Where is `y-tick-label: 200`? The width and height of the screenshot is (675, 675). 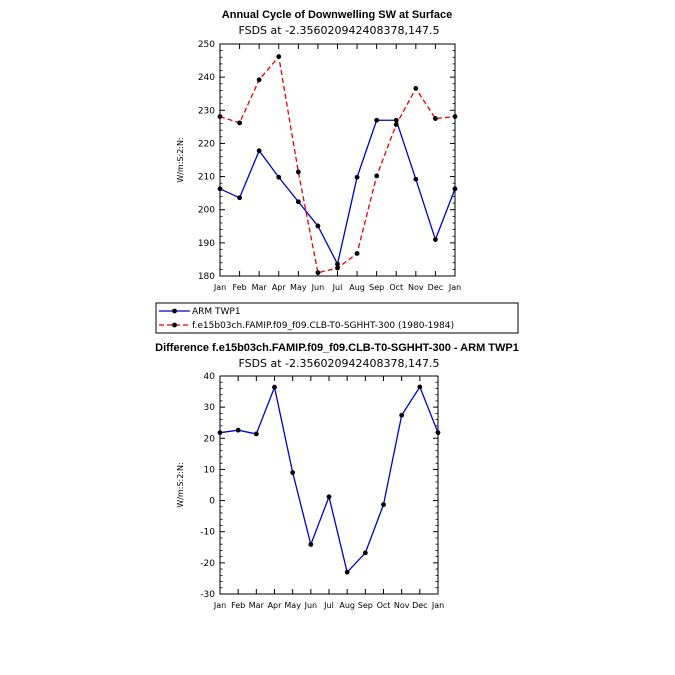
y-tick-label: 200 is located at coordinates (206, 211).